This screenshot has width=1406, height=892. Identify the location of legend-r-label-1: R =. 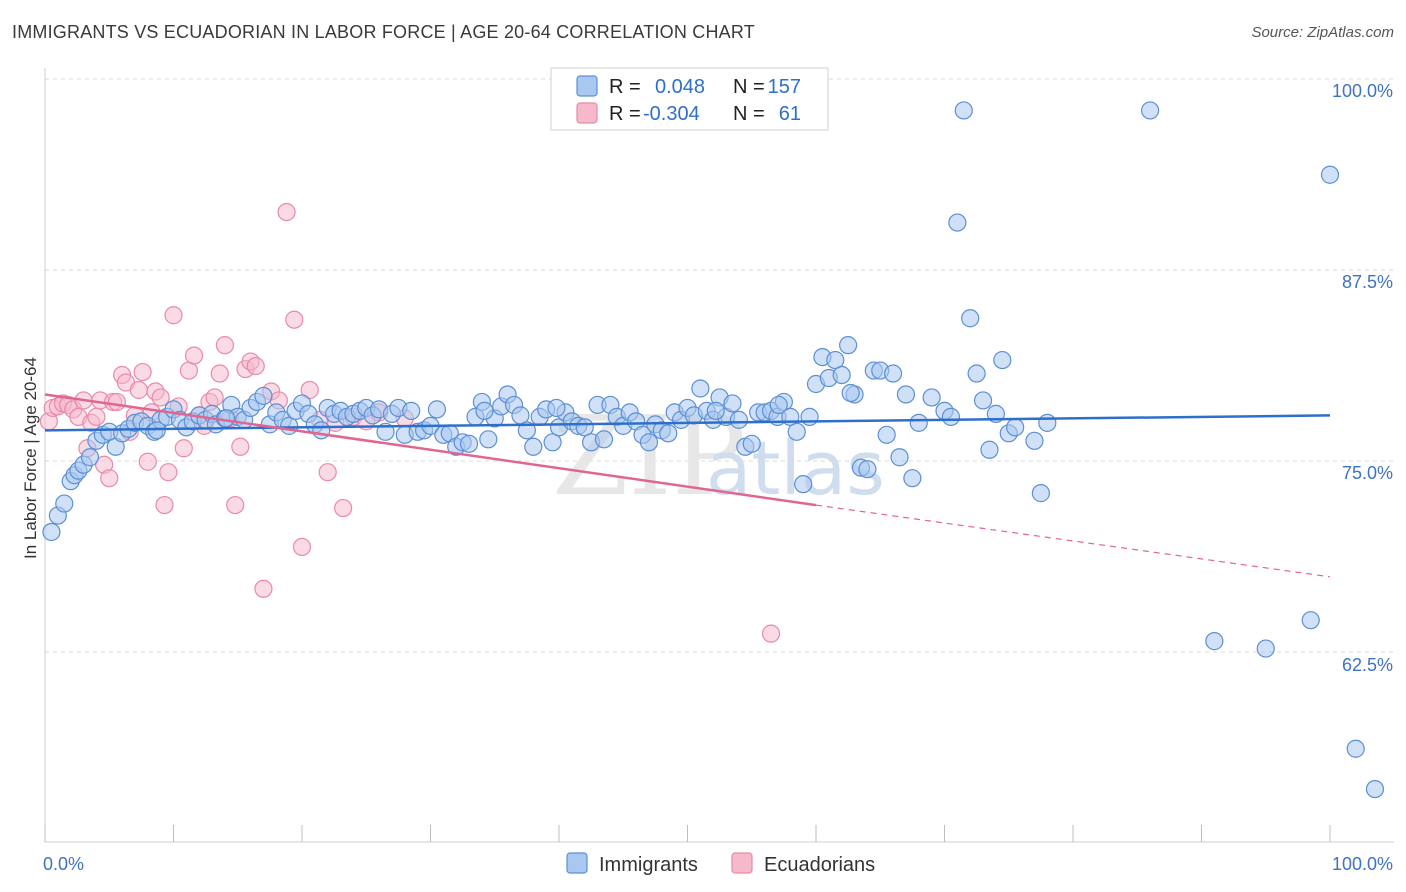
(625, 87).